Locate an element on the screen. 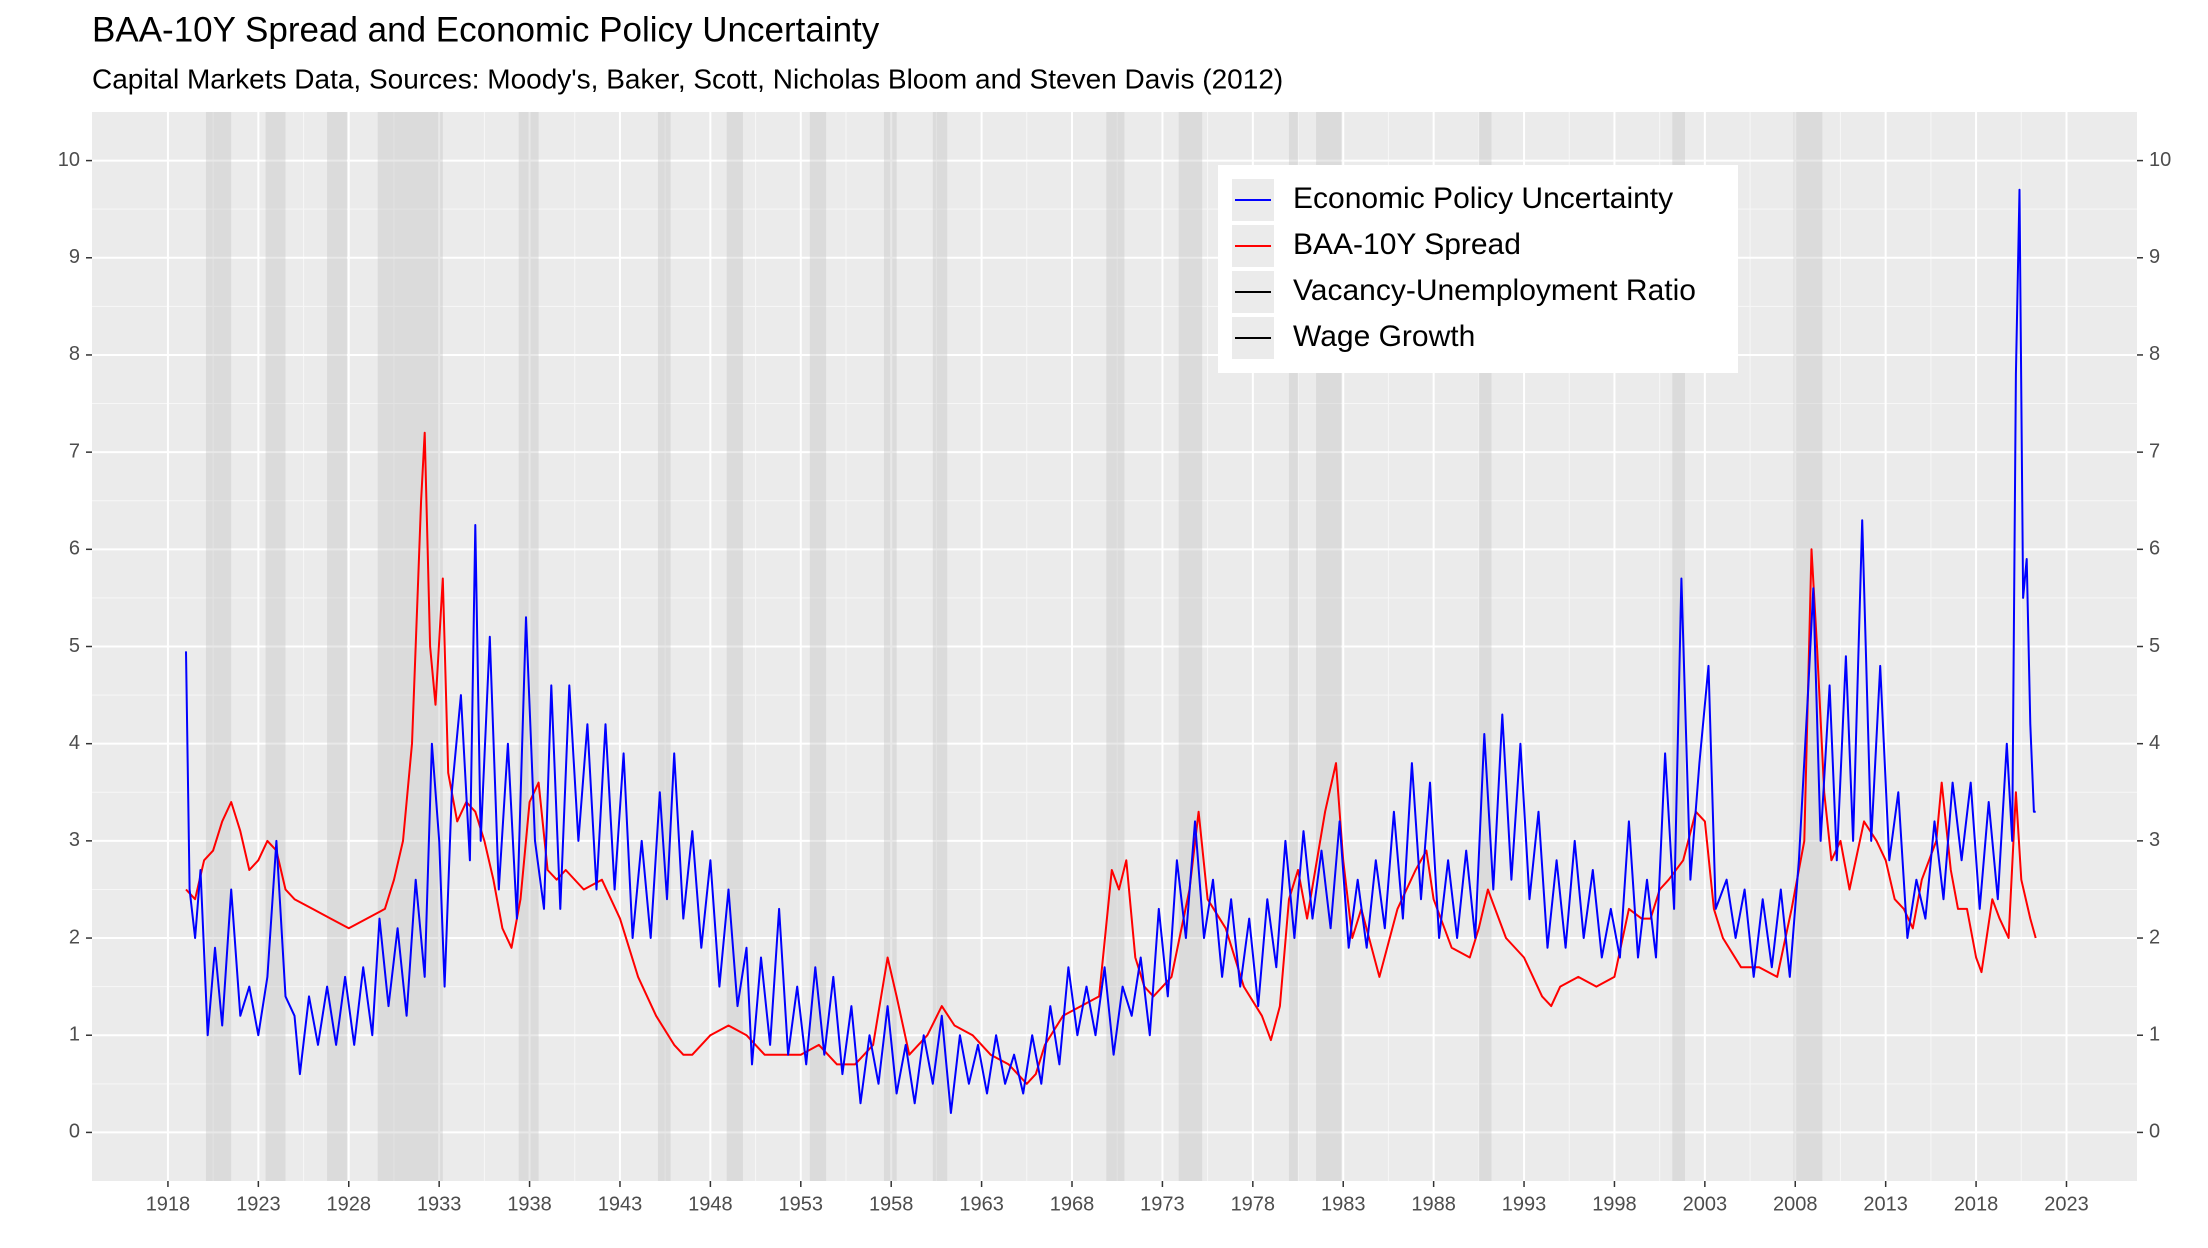 This screenshot has height=1248, width=2208. y-tick-label: 10 is located at coordinates (69, 160).